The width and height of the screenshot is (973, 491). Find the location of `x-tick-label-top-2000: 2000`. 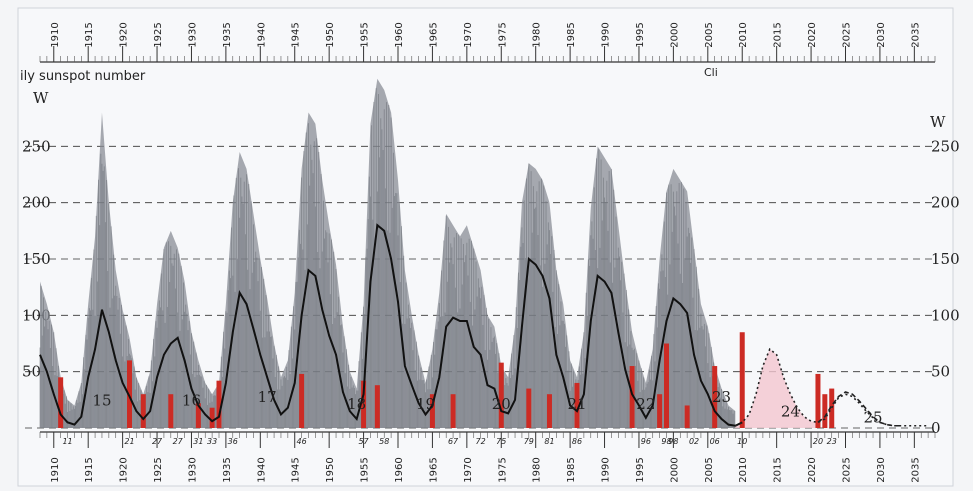

x-tick-label-top-2000: 2000 is located at coordinates (674, 34).